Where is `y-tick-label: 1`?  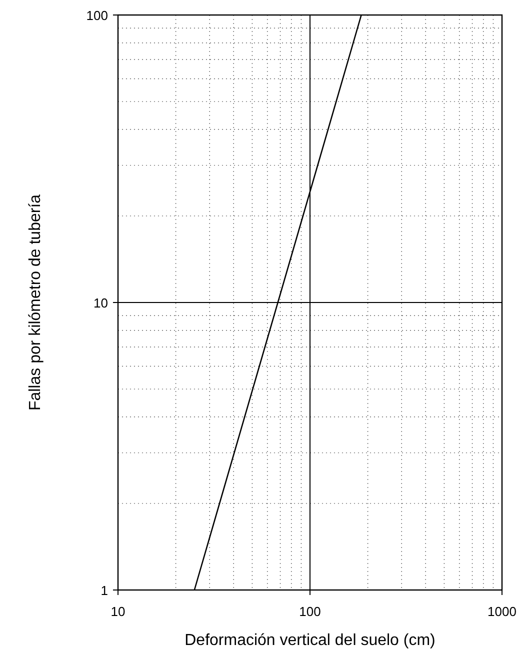
y-tick-label: 1 is located at coordinates (104, 590).